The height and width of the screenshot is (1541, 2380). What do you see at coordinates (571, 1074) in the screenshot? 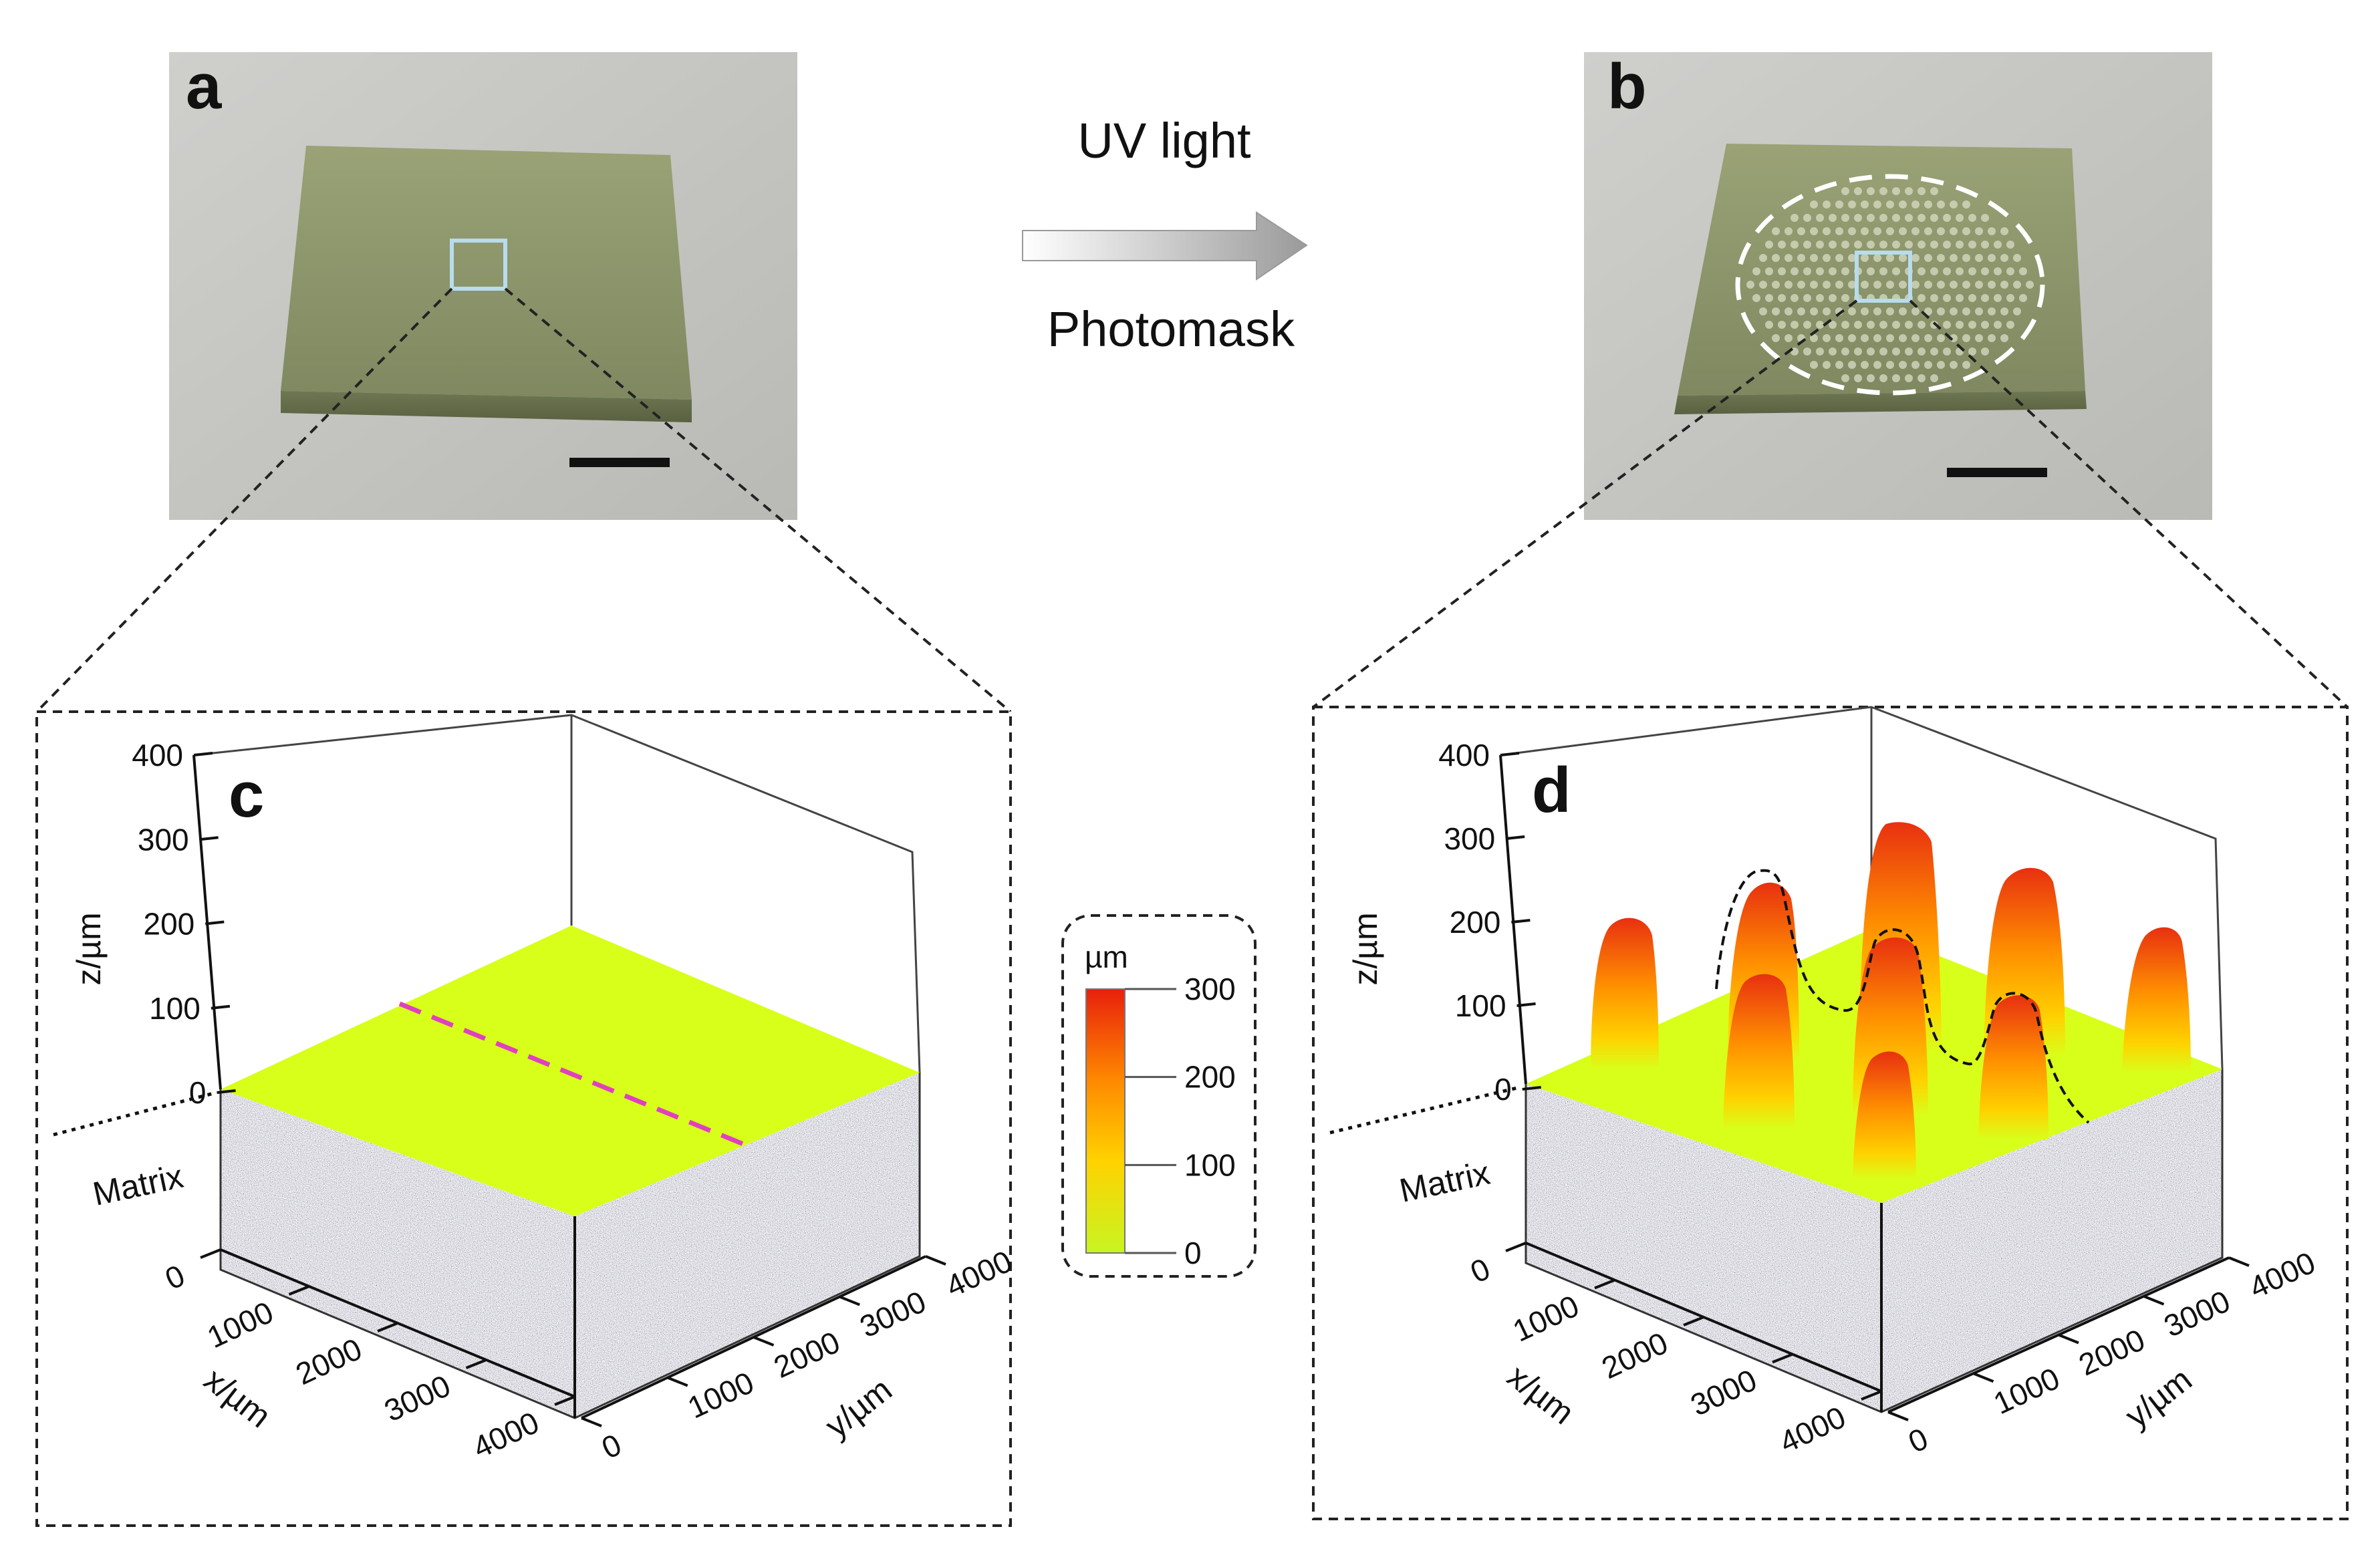
I see `panel-c-profile-line` at bounding box center [571, 1074].